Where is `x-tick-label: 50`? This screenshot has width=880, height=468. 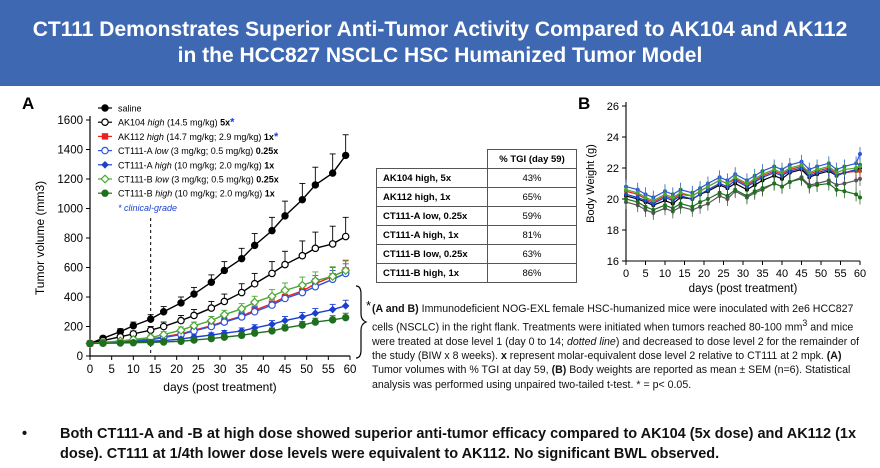 x-tick-label: 50 is located at coordinates (821, 274).